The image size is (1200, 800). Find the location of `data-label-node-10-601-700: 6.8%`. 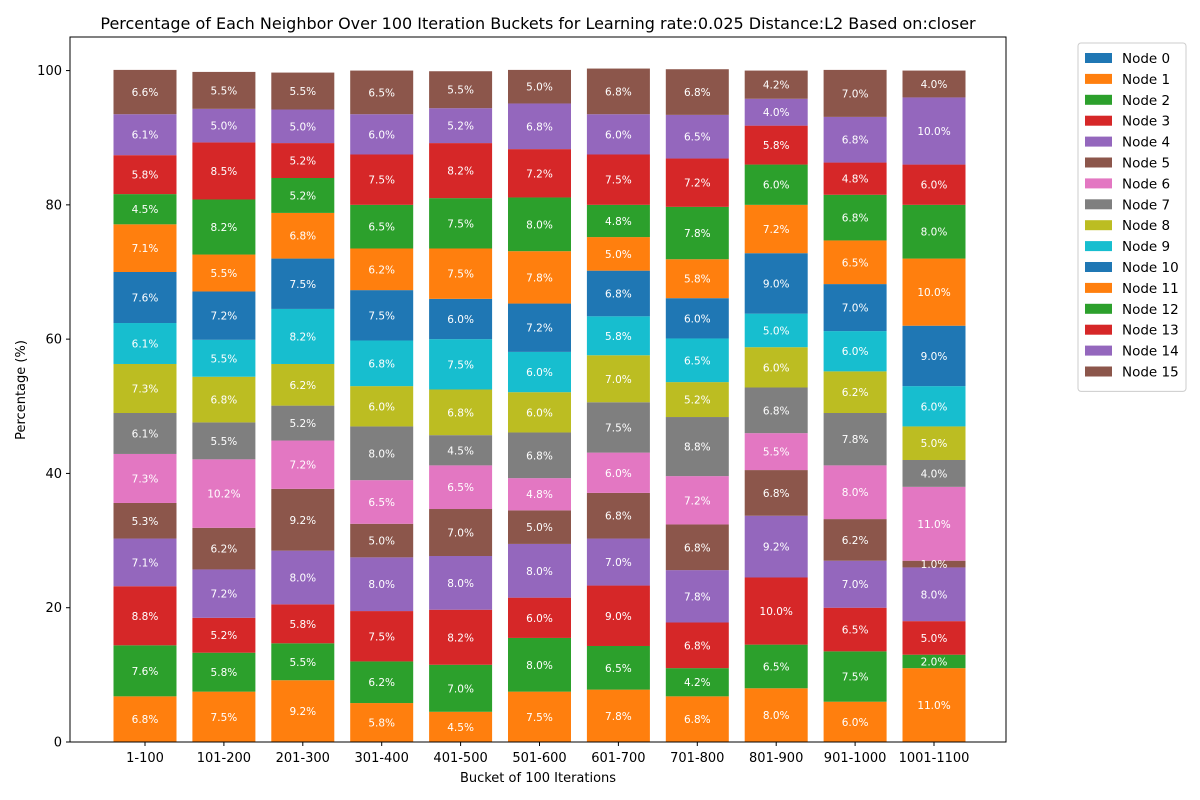

data-label-node-10-601-700: 6.8% is located at coordinates (618, 294).